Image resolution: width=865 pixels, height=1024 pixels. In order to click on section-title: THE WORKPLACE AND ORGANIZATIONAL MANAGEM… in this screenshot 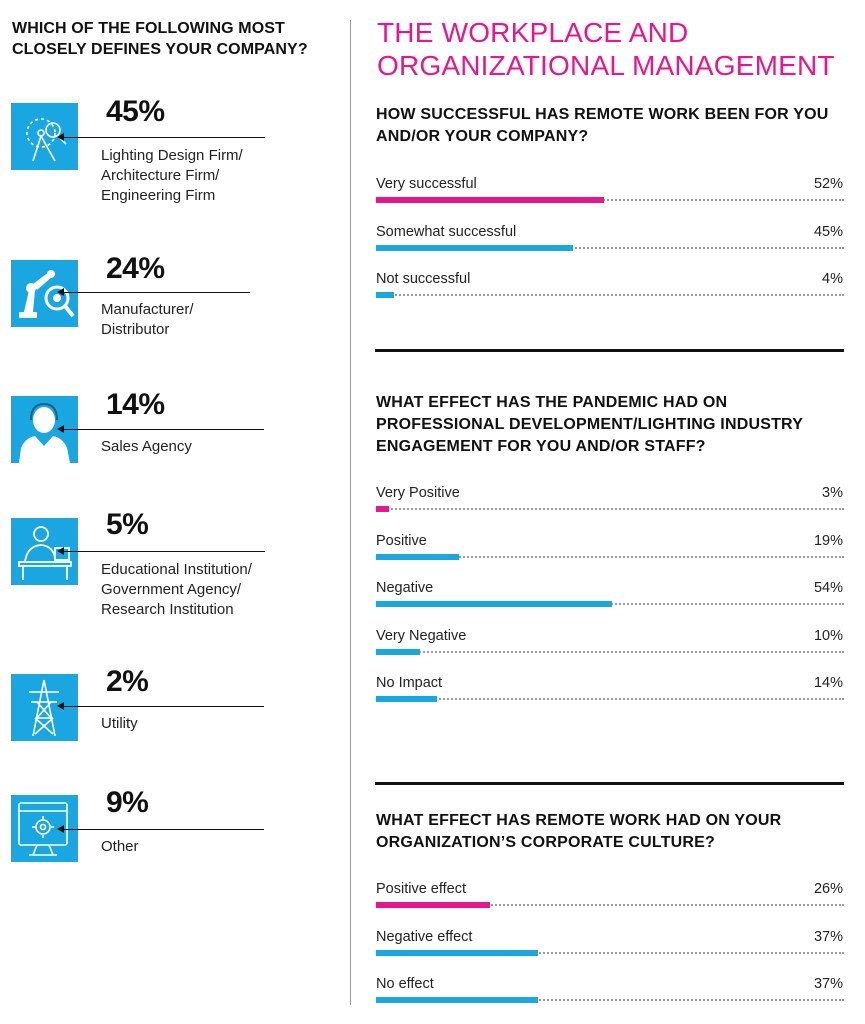, I will do `click(606, 49)`.